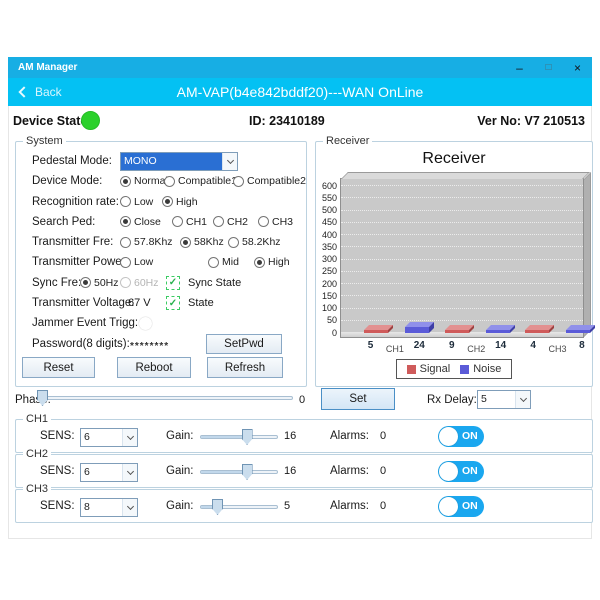 This screenshot has width=600, height=600. What do you see at coordinates (244, 343) in the screenshot?
I see `setpwd-button: SetPwd` at bounding box center [244, 343].